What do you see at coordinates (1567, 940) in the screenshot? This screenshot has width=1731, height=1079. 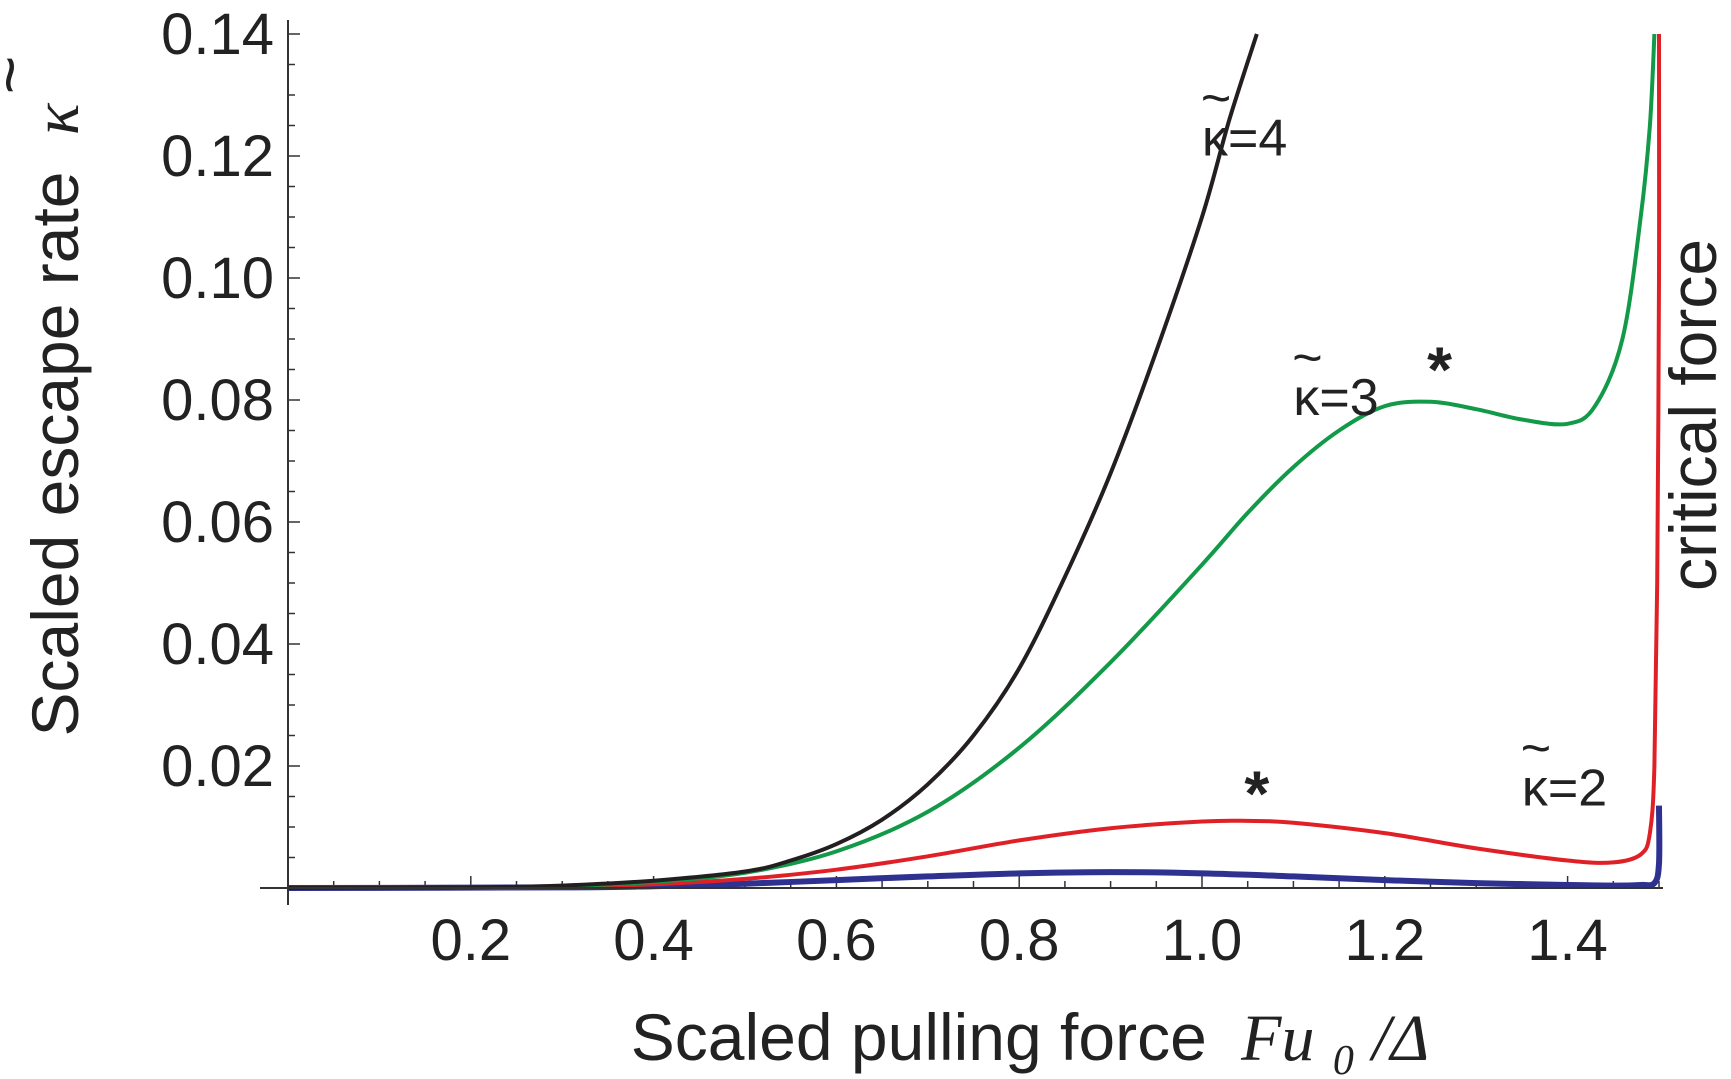 I see `x-tick-label: 1.4` at bounding box center [1567, 940].